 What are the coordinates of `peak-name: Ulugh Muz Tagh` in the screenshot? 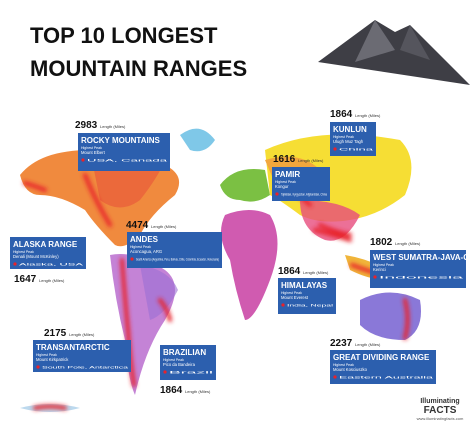 It's located at (348, 141).